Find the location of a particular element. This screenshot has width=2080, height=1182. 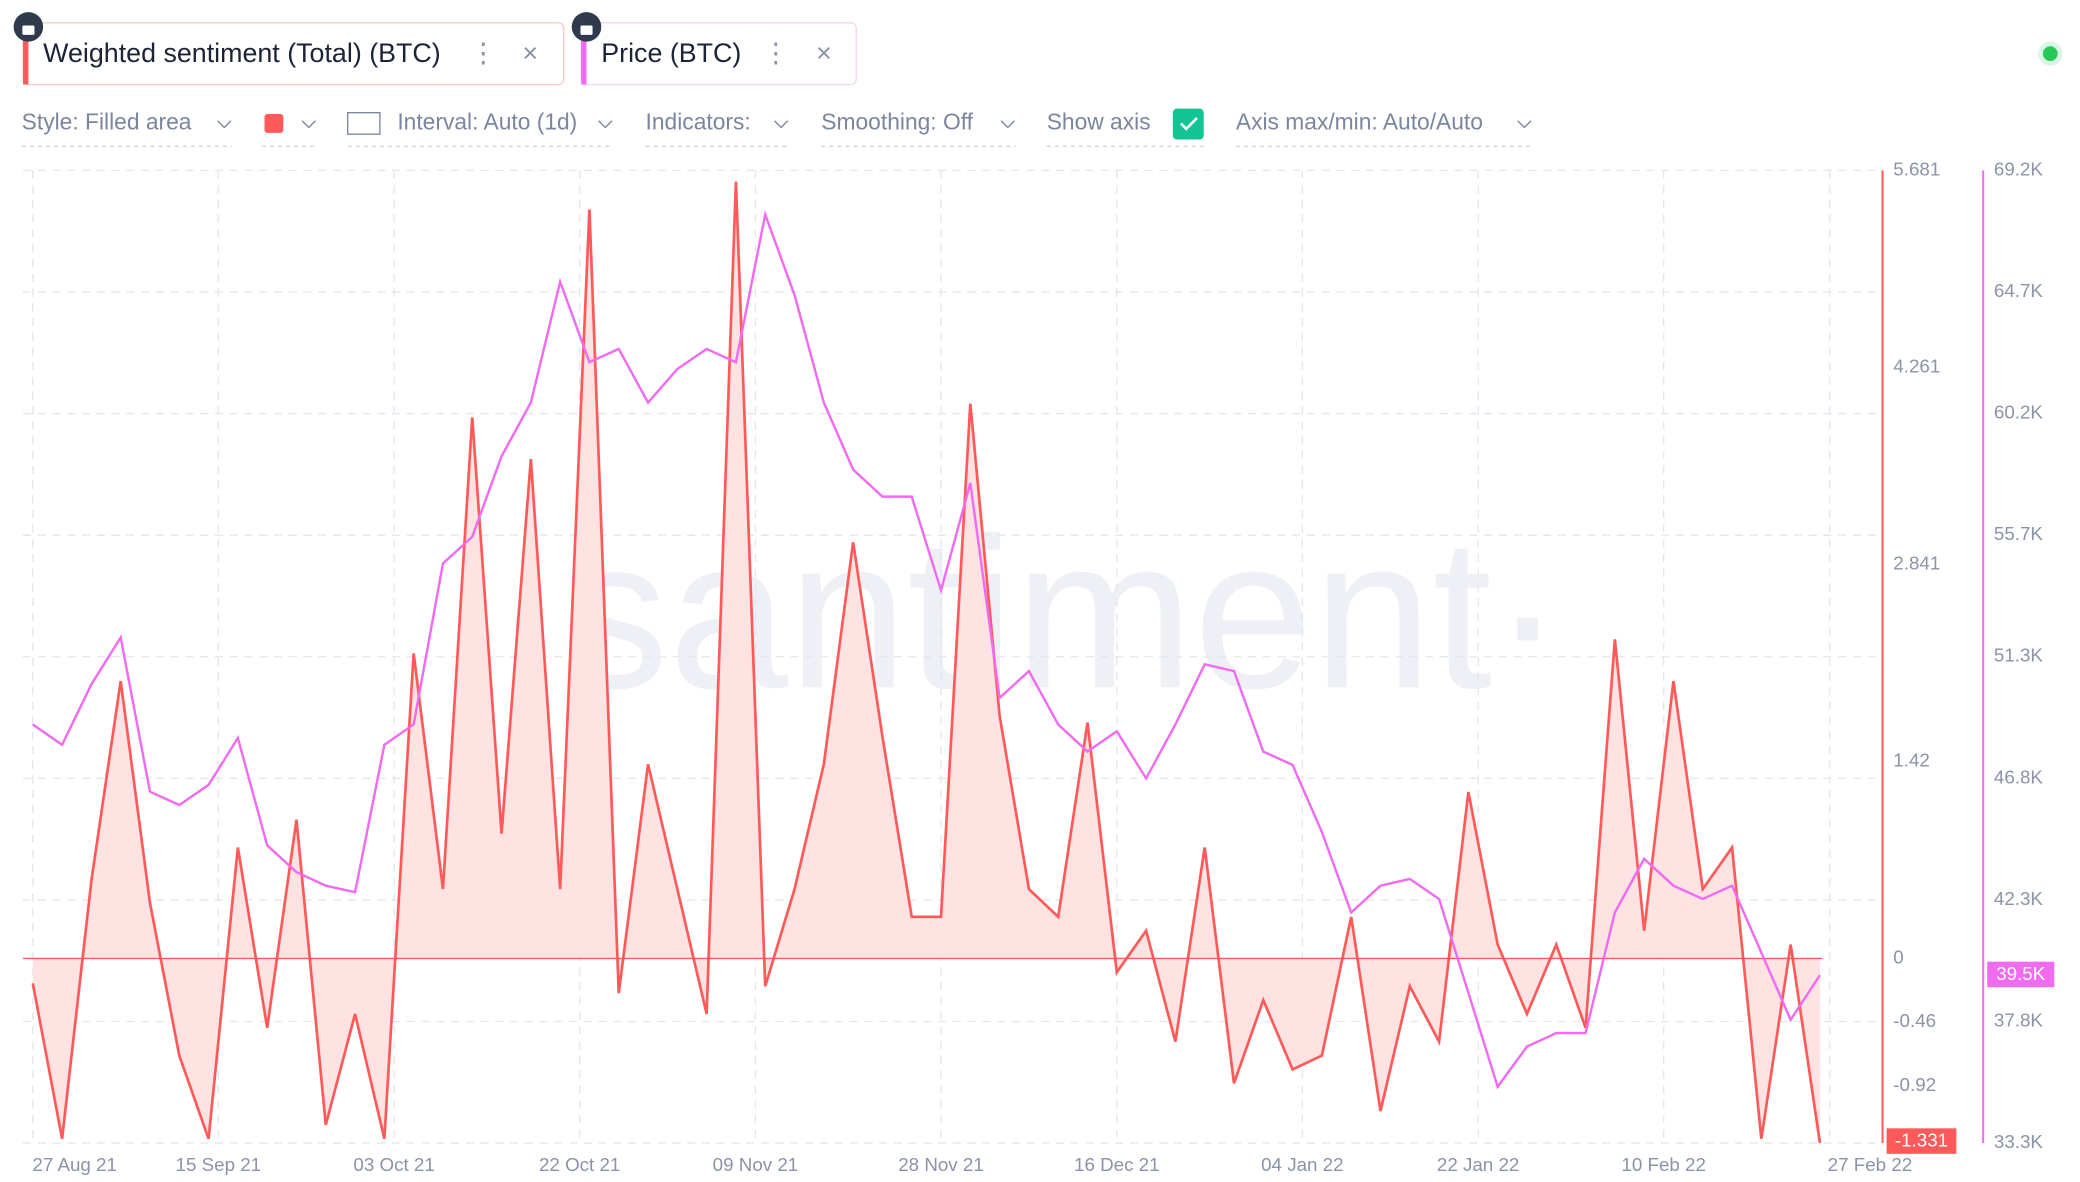

y-tick-label: -0.92 is located at coordinates (1914, 1084).